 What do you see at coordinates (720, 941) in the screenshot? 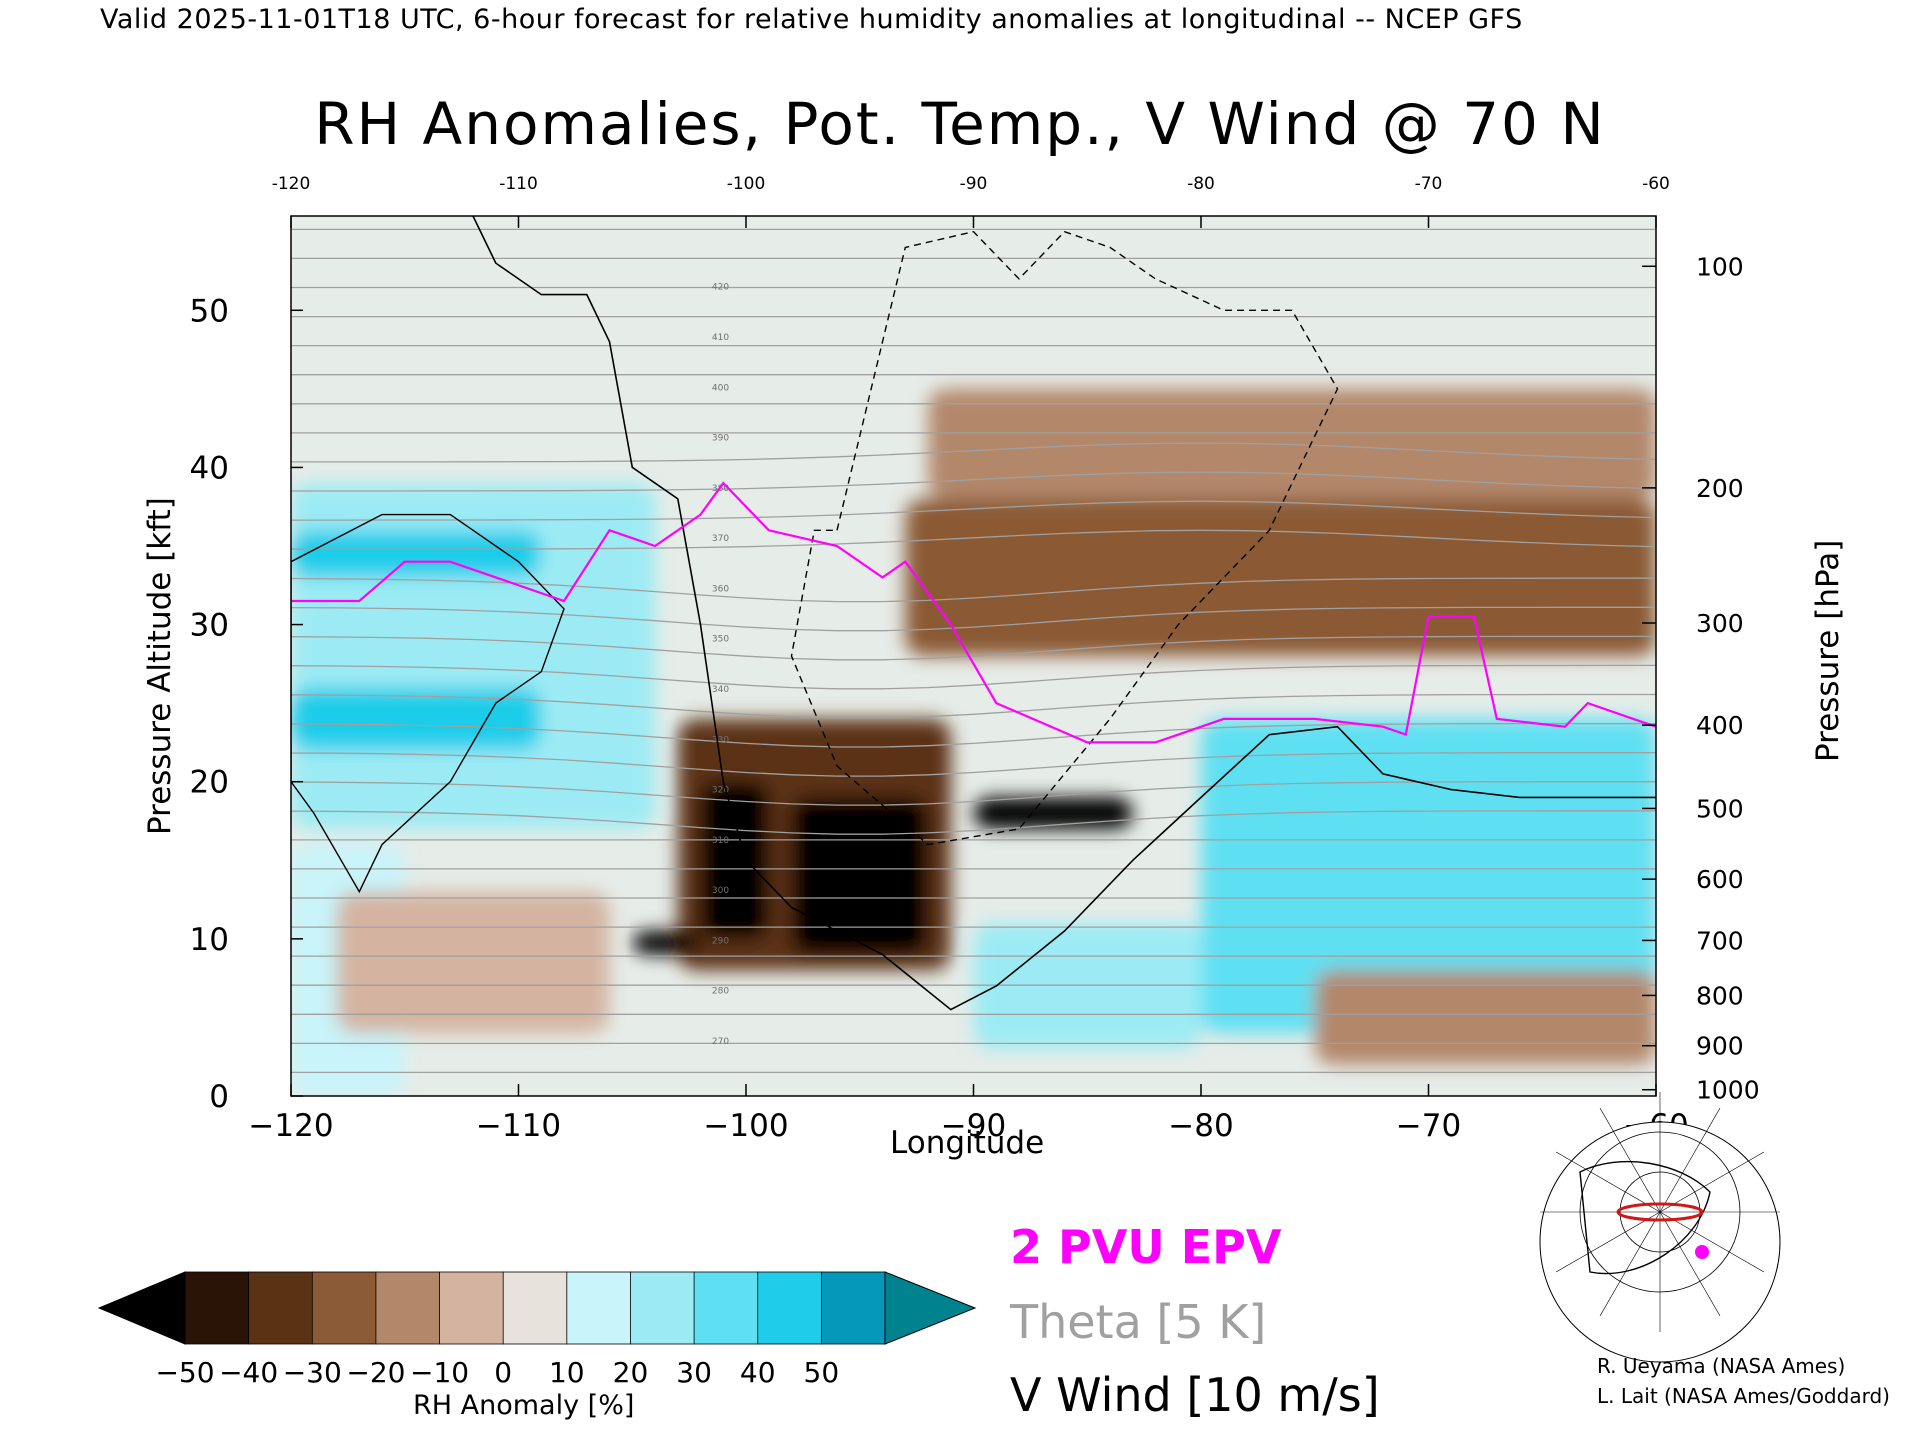
I see `theta-label: 290` at bounding box center [720, 941].